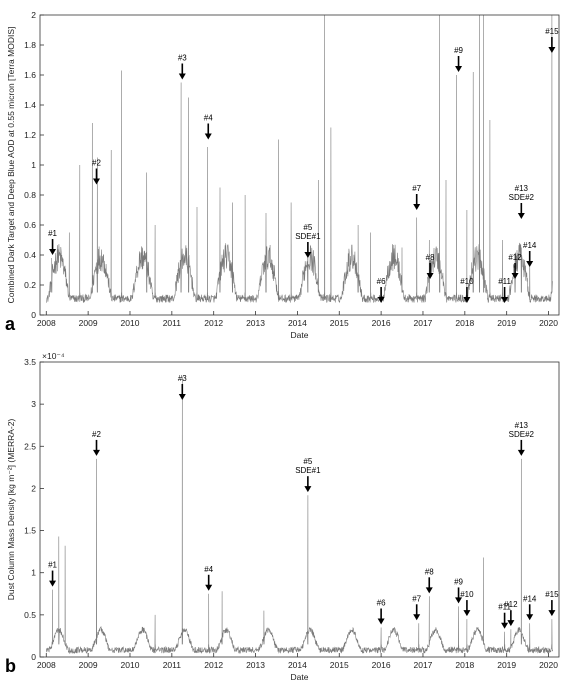 Image resolution: width=569 pixels, height=685 pixels. I want to click on y-tick-label: 0.4, so click(30, 255).